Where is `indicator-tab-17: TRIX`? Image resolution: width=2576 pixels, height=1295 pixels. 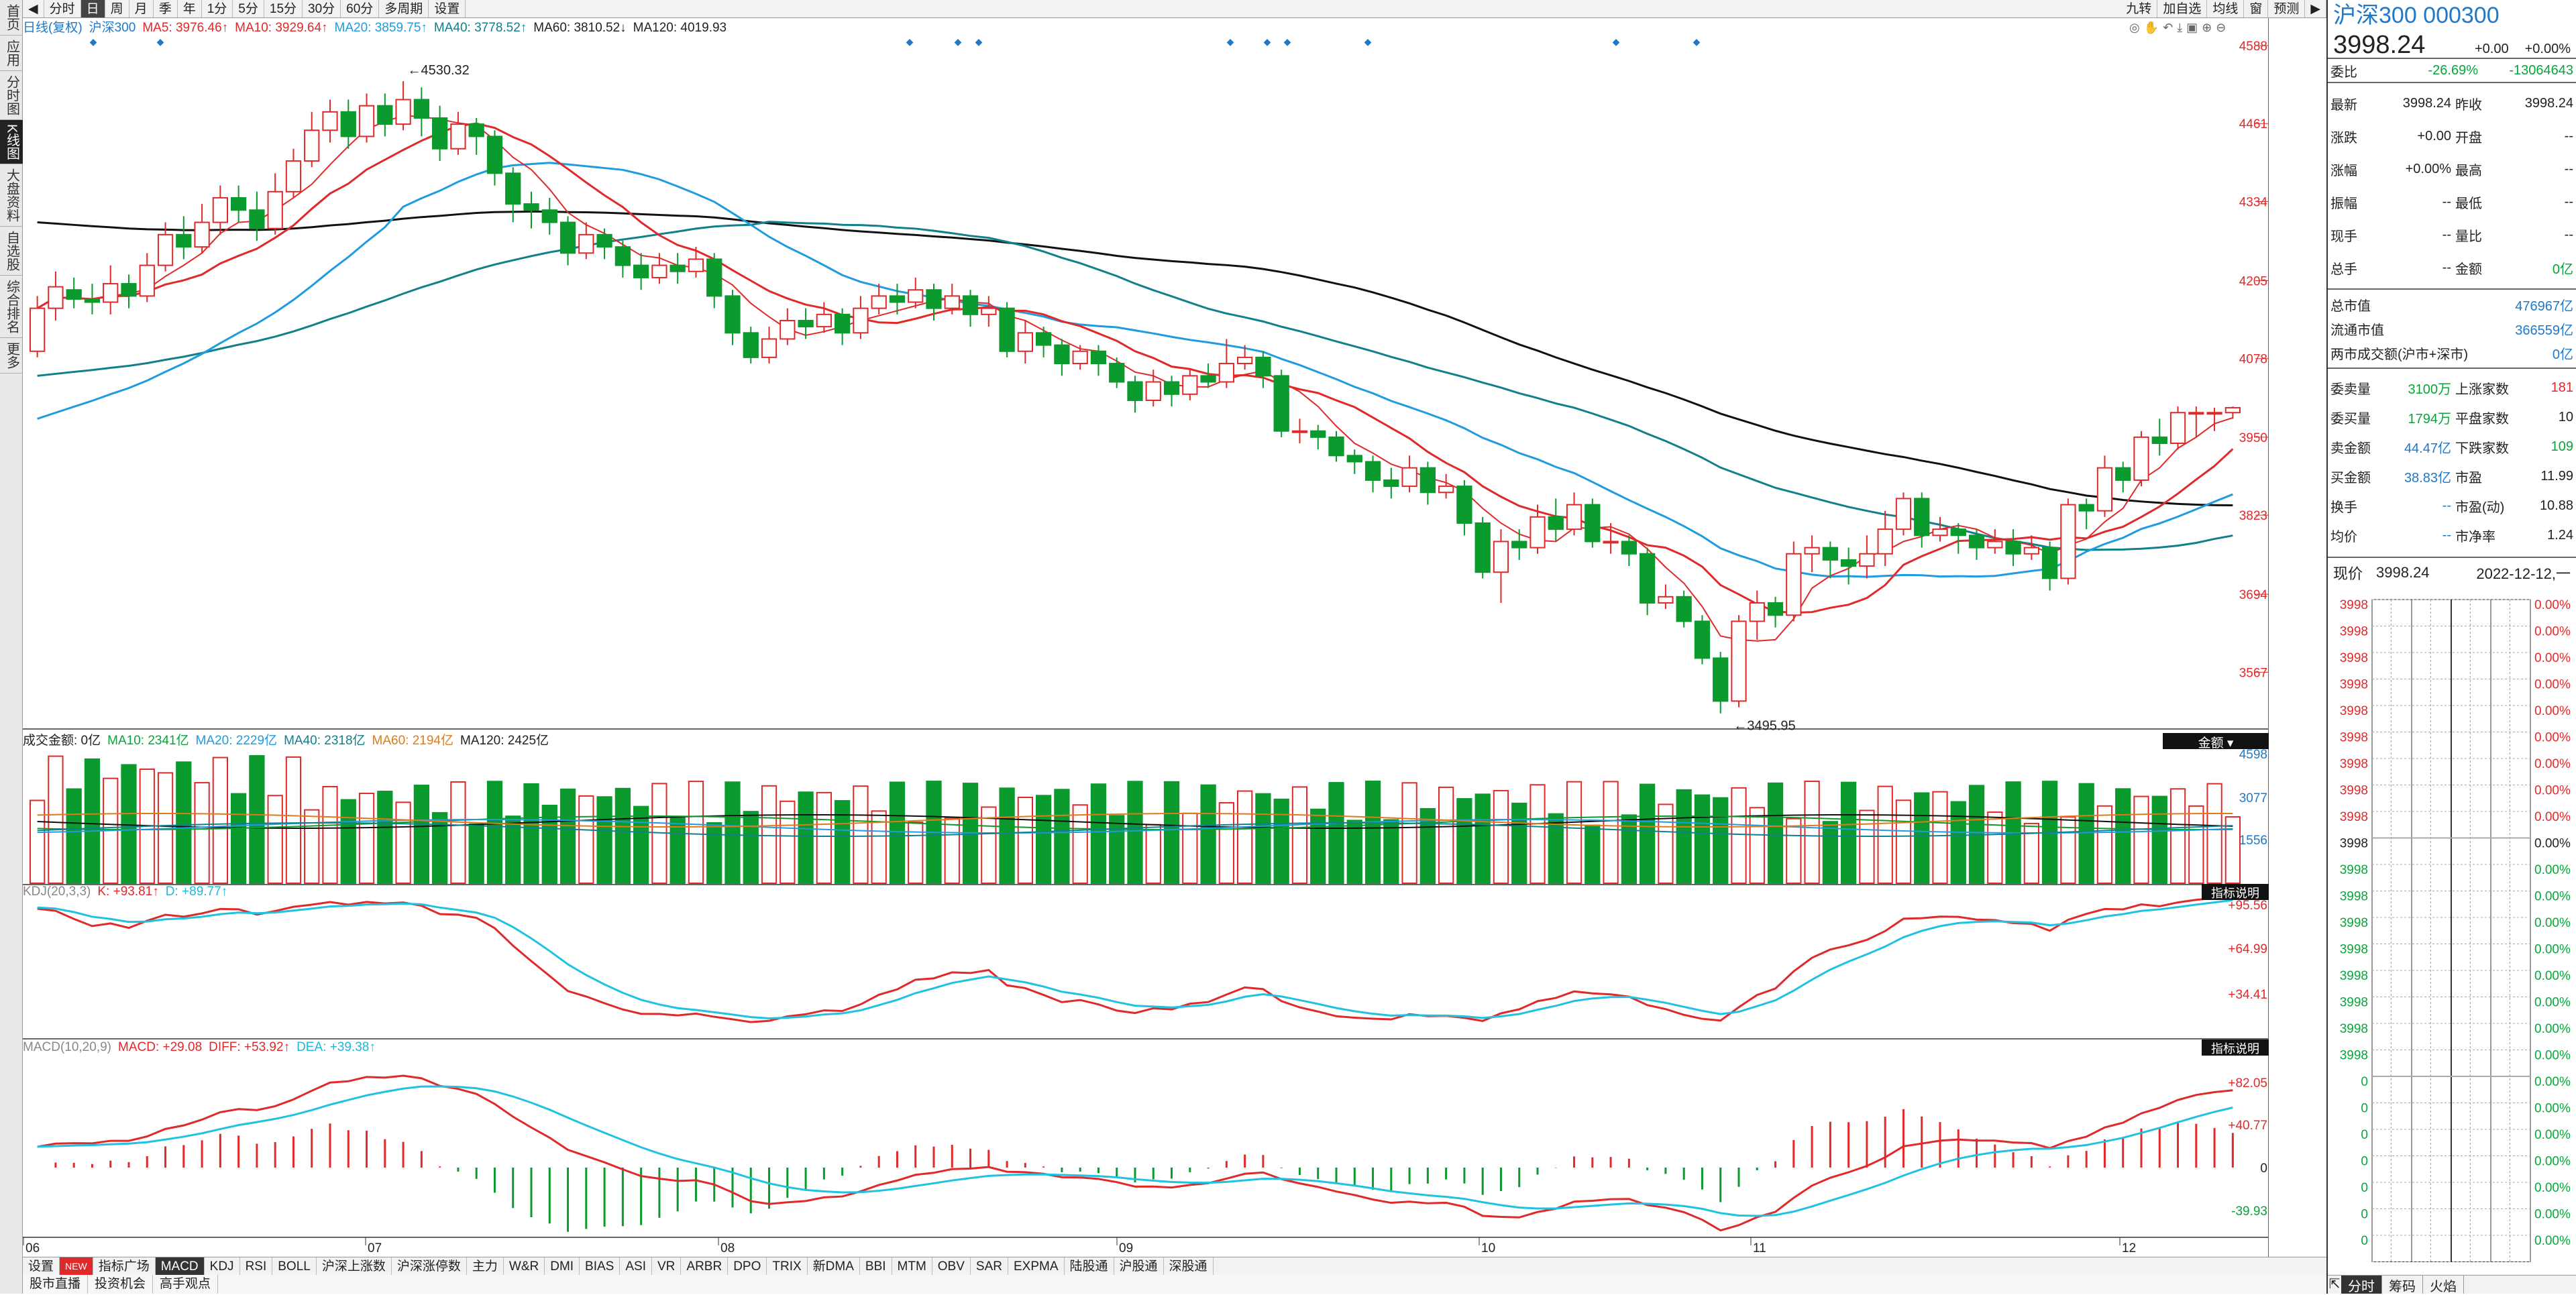 indicator-tab-17: TRIX is located at coordinates (787, 1266).